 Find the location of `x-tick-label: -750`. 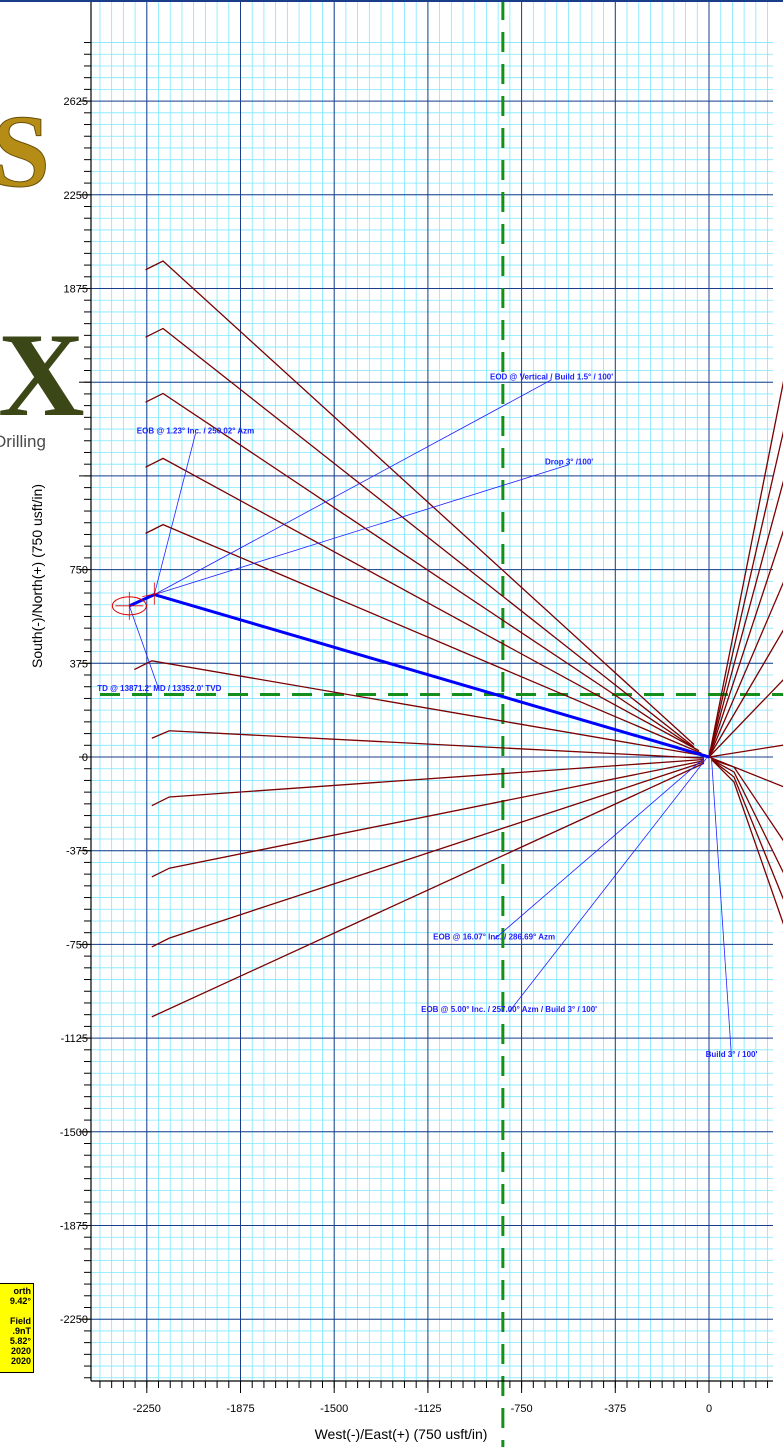

x-tick-label: -750 is located at coordinates (522, 1409).